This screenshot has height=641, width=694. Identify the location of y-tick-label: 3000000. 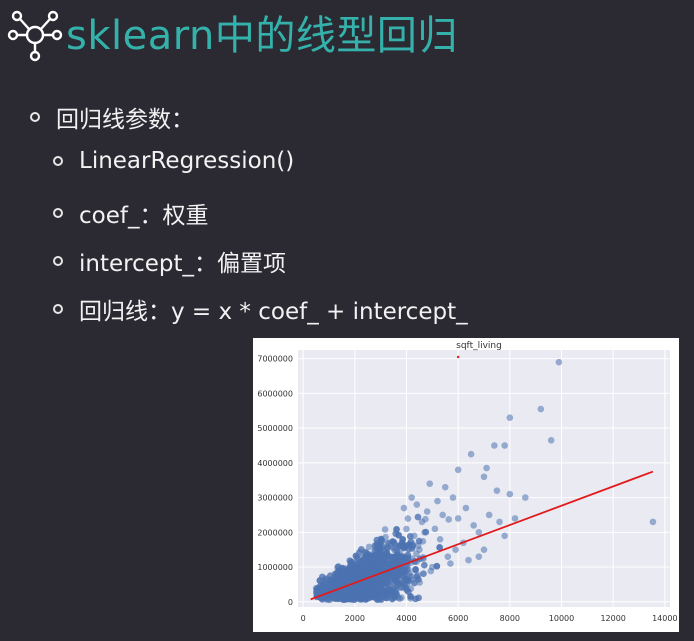
(275, 498).